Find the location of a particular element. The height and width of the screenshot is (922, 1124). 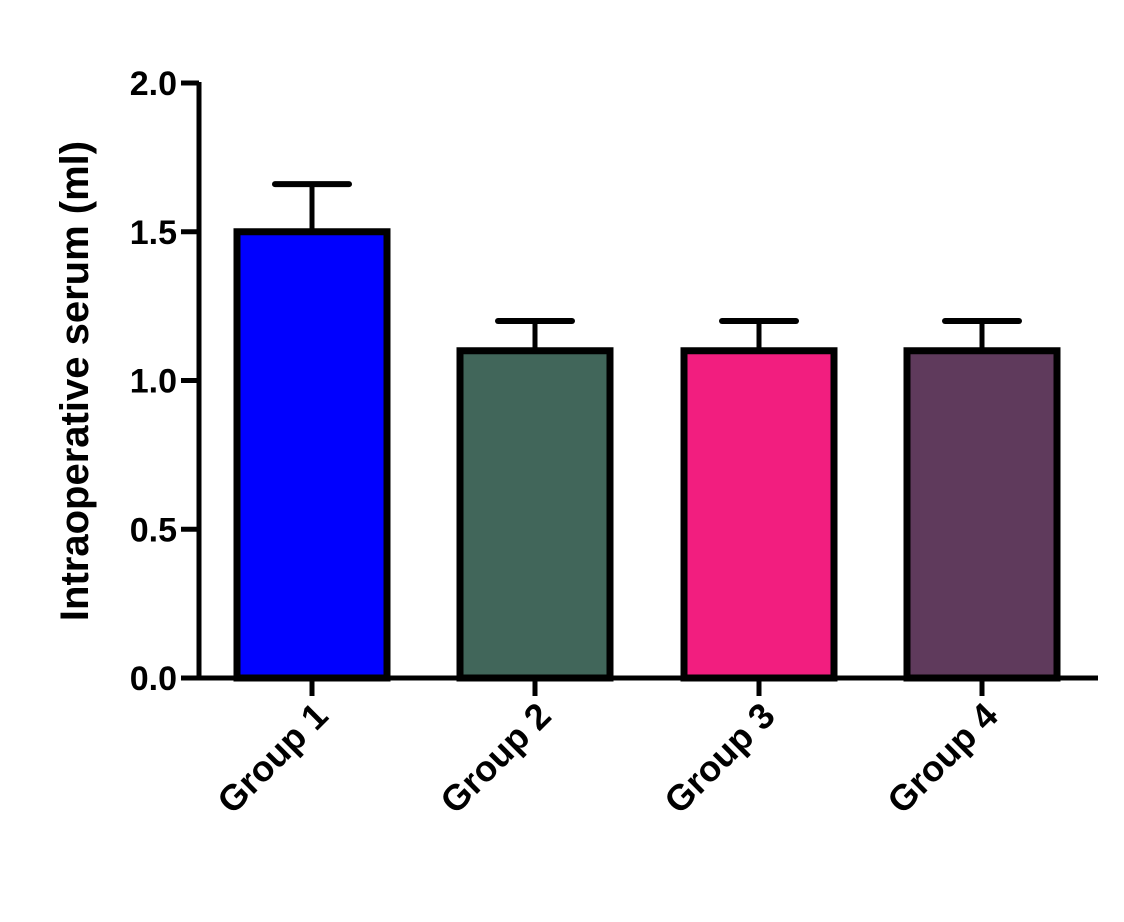

x-tick-label: Group 3 is located at coordinates (719, 758).